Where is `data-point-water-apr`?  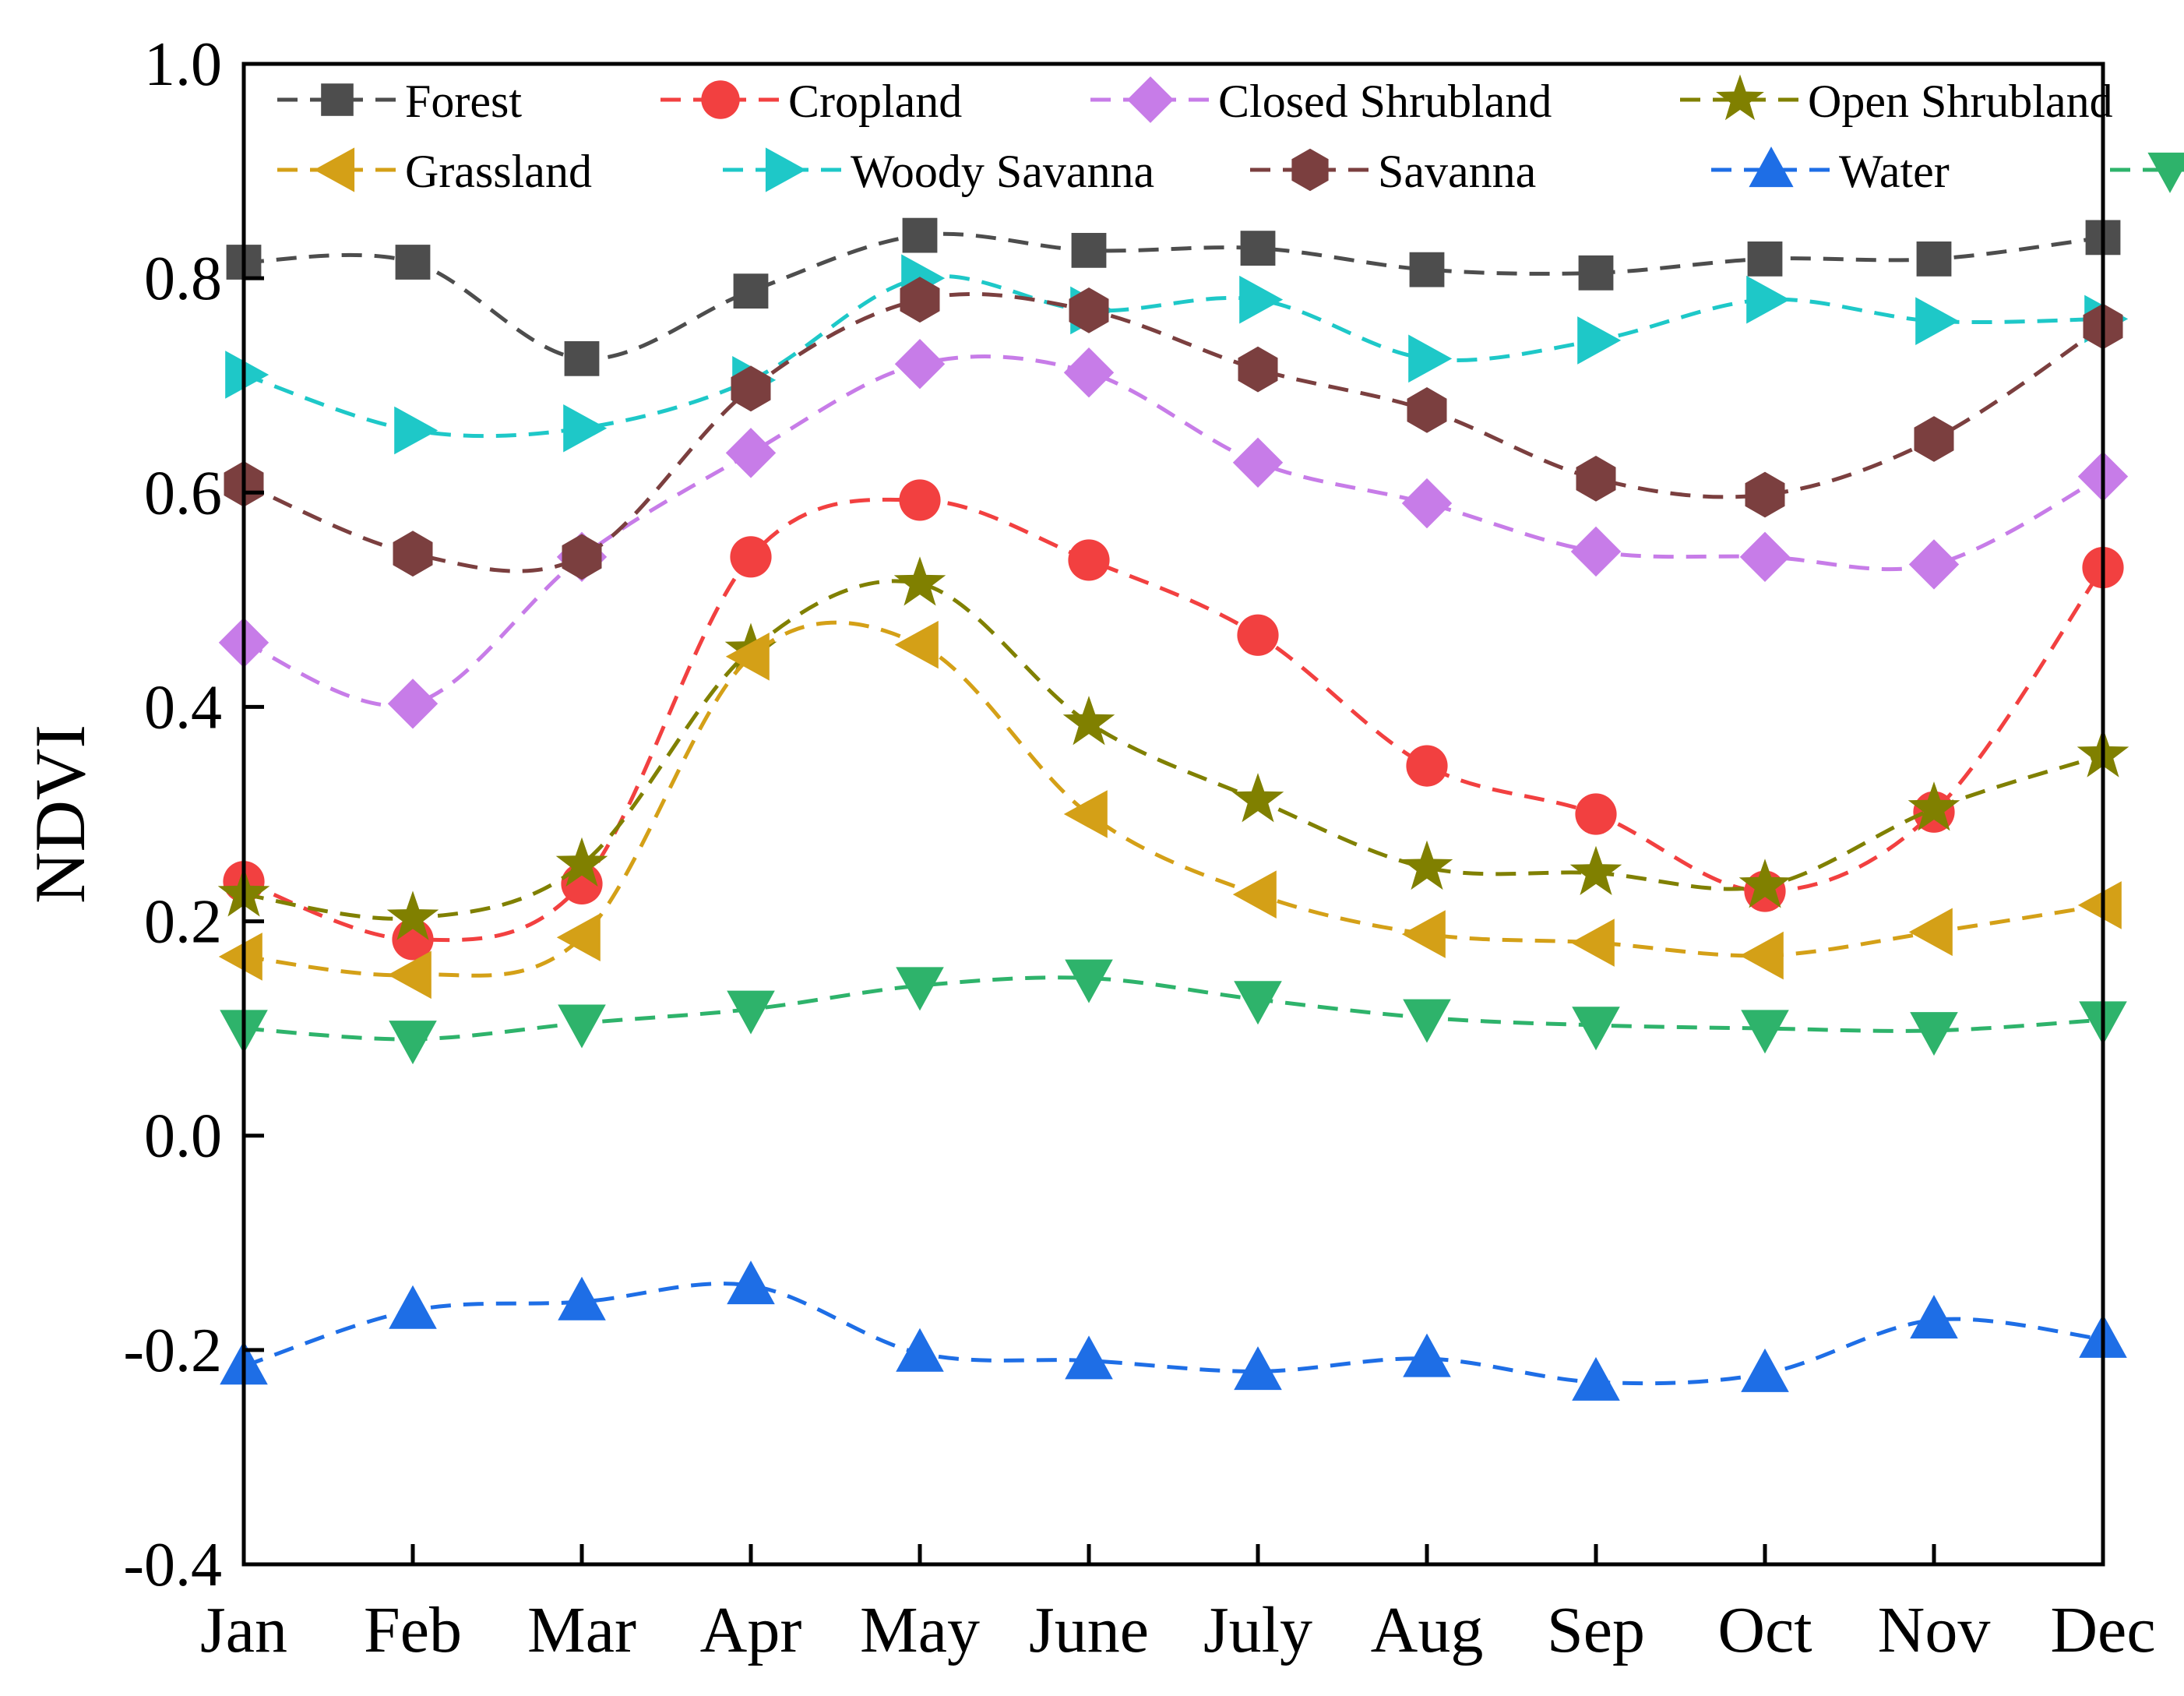 data-point-water-apr is located at coordinates (751, 1283).